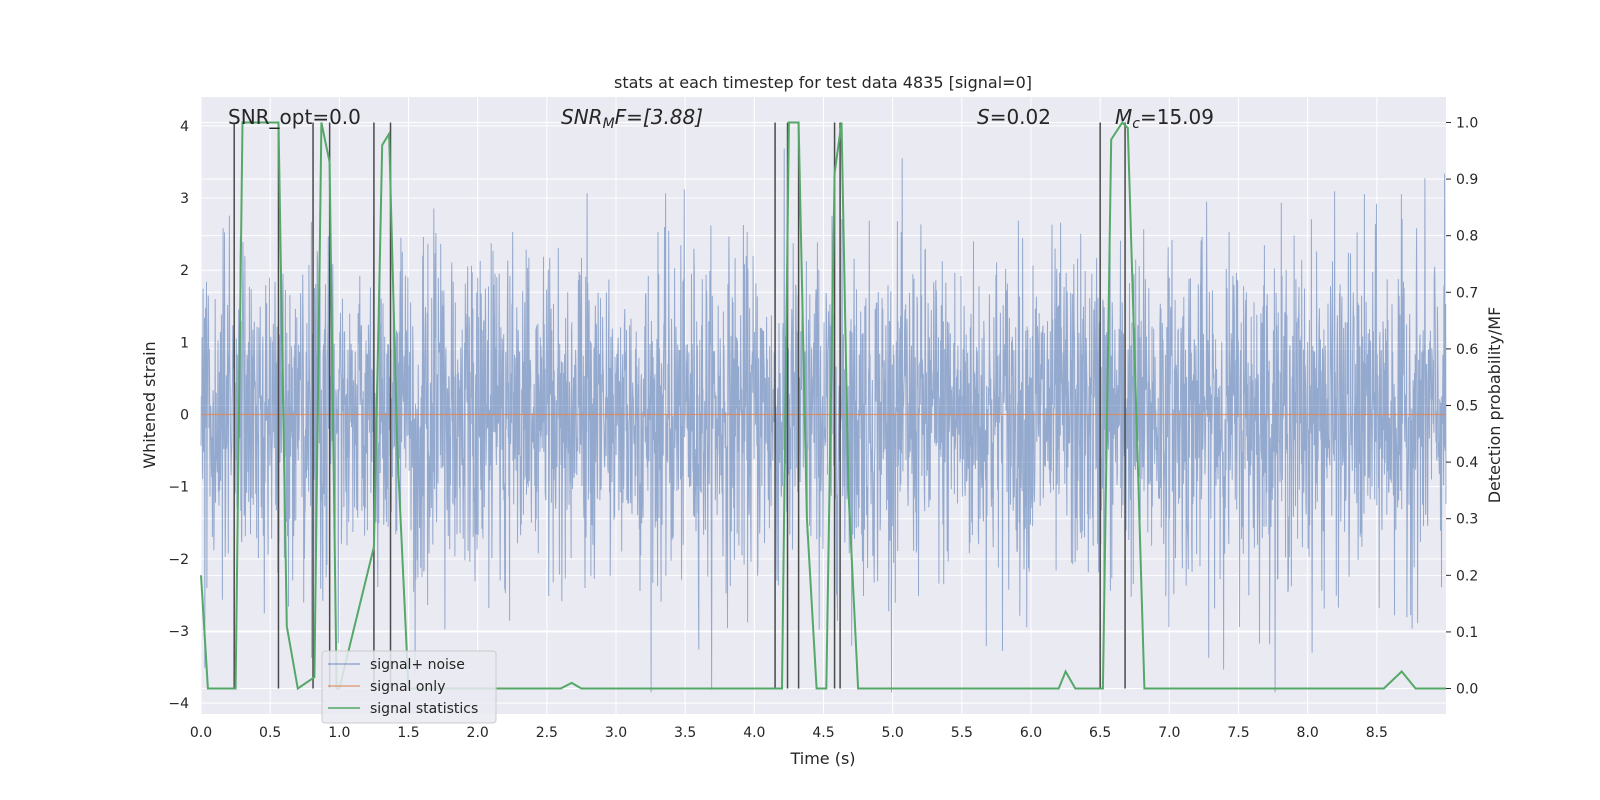  What do you see at coordinates (685, 733) in the screenshot?
I see `x-tick-label: 3.5` at bounding box center [685, 733].